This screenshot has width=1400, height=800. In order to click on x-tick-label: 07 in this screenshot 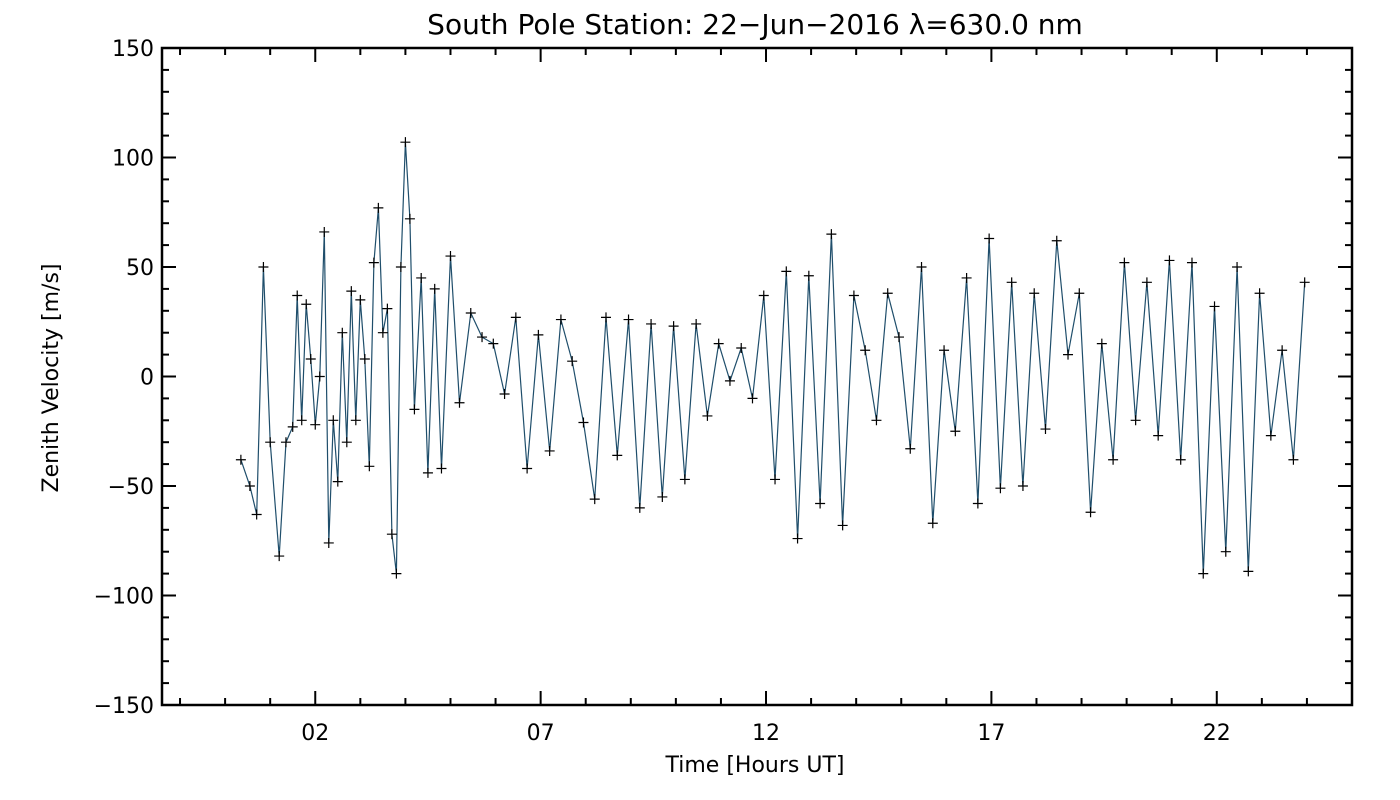, I will do `click(541, 733)`.